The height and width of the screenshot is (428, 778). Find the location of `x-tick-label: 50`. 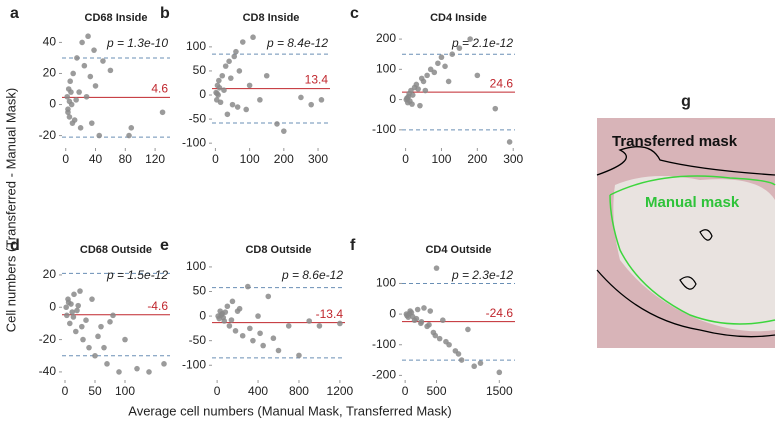

x-tick-label: 50 is located at coordinates (95, 391).